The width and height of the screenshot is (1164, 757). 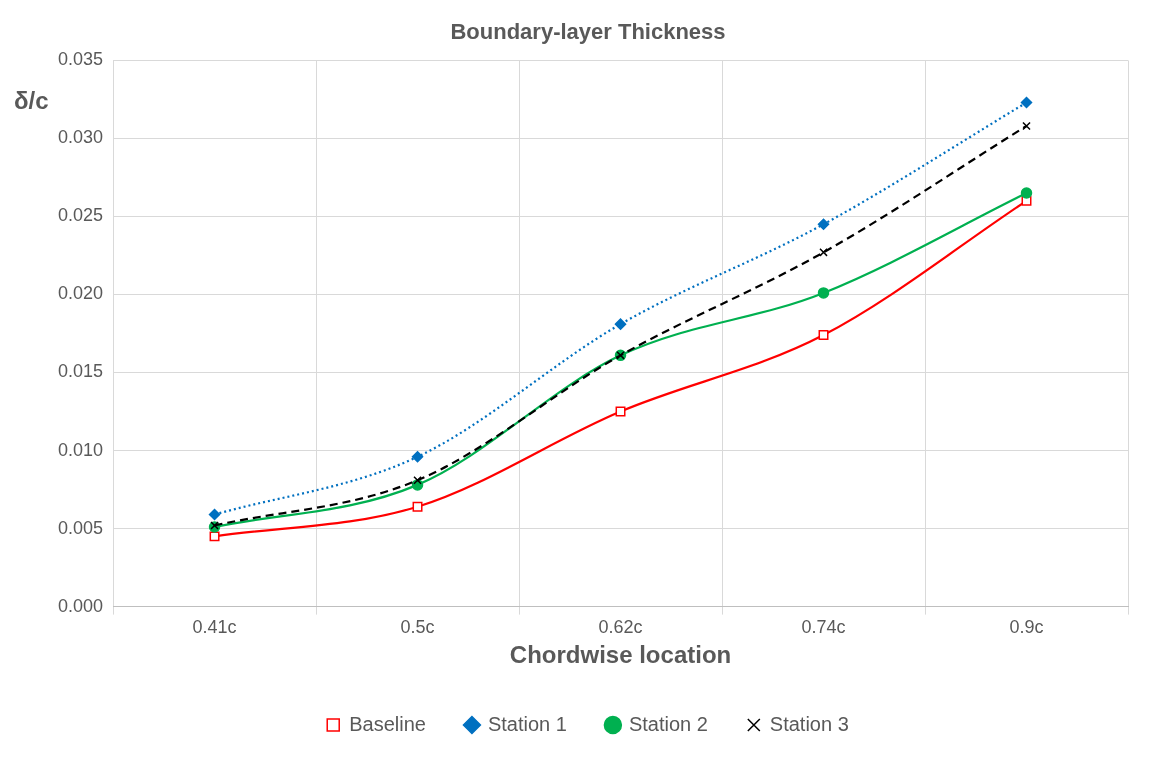 What do you see at coordinates (81, 293) in the screenshot?
I see `y-tick-label: 0.020` at bounding box center [81, 293].